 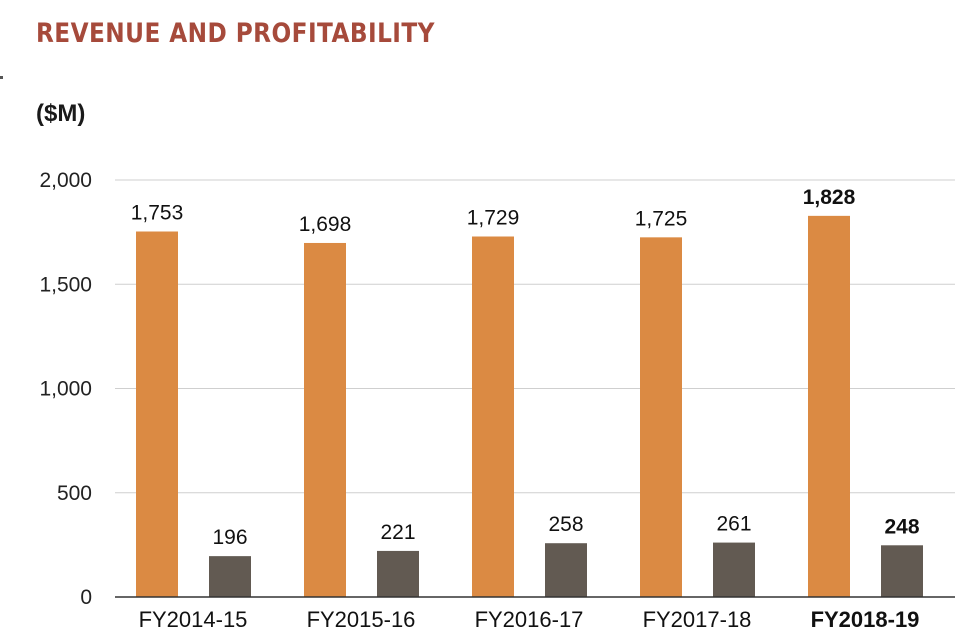 I want to click on revenue-value-label: 1,698, so click(x=325, y=224).